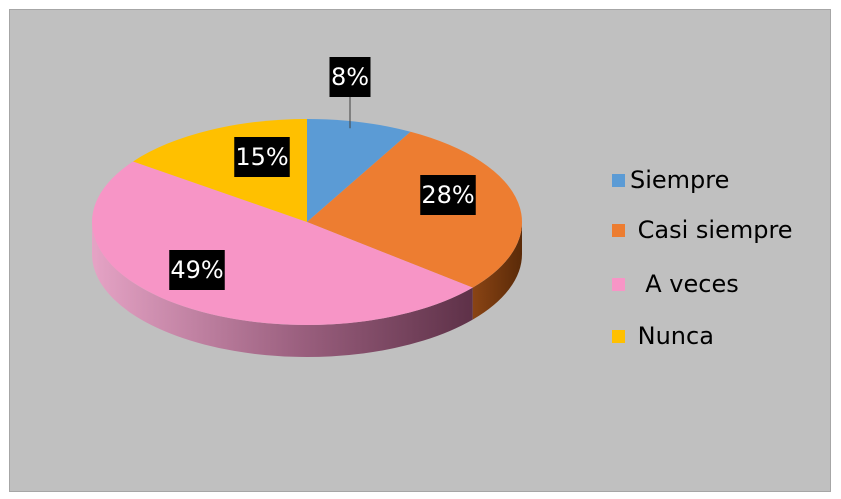 Image resolution: width=841 pixels, height=499 pixels. I want to click on legend-item-casi-siempre: Casi siempre, so click(702, 230).